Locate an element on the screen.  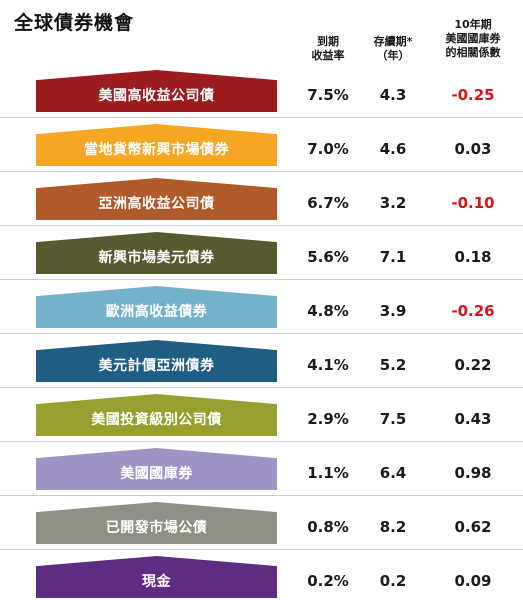
correlation-value: -0.25 is located at coordinates (473, 95).